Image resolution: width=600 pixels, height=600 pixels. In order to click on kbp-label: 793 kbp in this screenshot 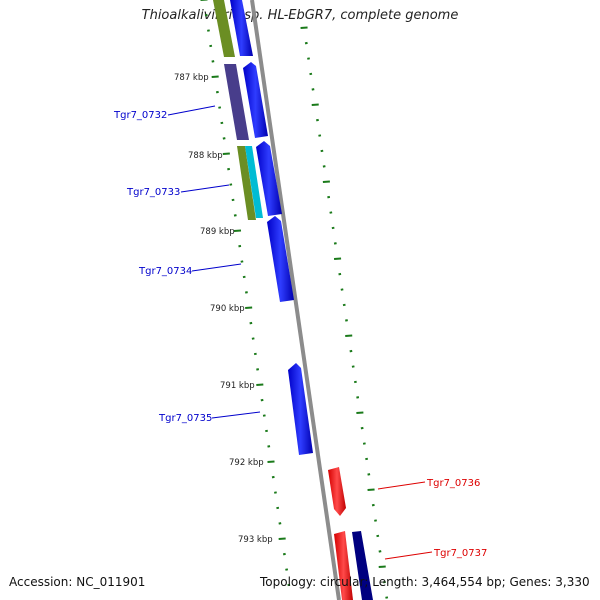, I will do `click(255, 540)`.